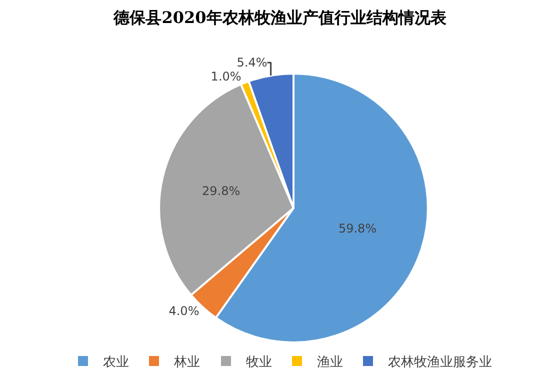 Image resolution: width=560 pixels, height=386 pixels. I want to click on legend-label: 牧业, so click(259, 362).